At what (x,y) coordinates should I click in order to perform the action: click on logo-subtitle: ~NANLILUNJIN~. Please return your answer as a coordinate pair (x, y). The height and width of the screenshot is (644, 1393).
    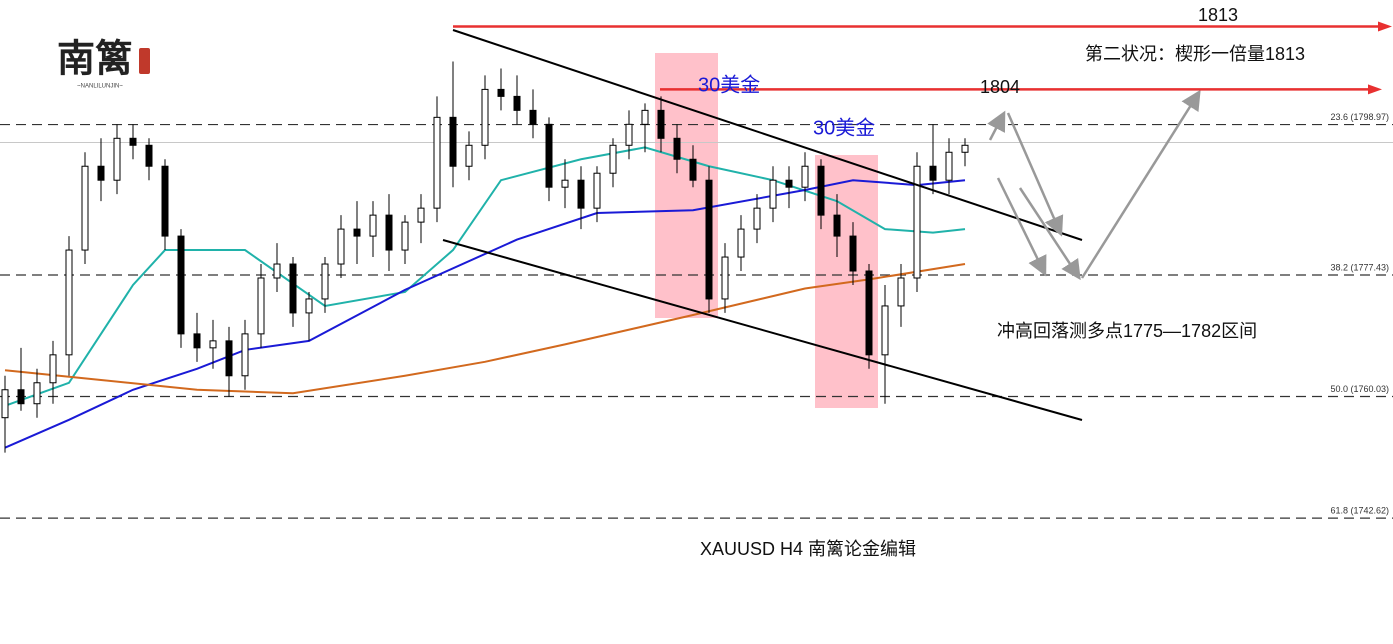
    Looking at the image, I should click on (100, 87).